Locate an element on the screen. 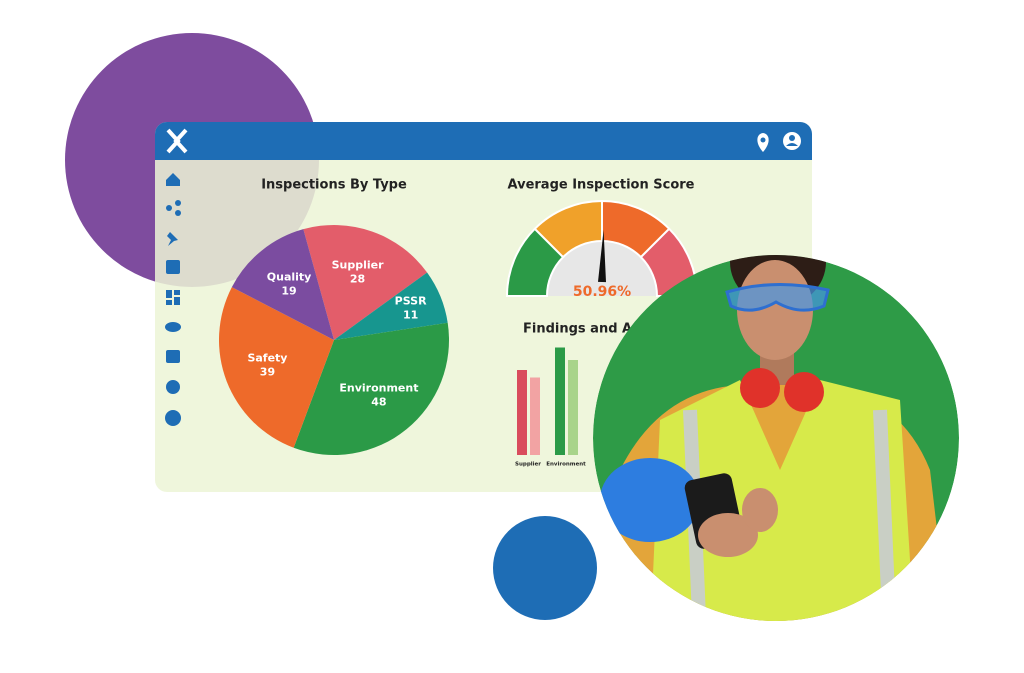  eye-icon is located at coordinates (173, 327).